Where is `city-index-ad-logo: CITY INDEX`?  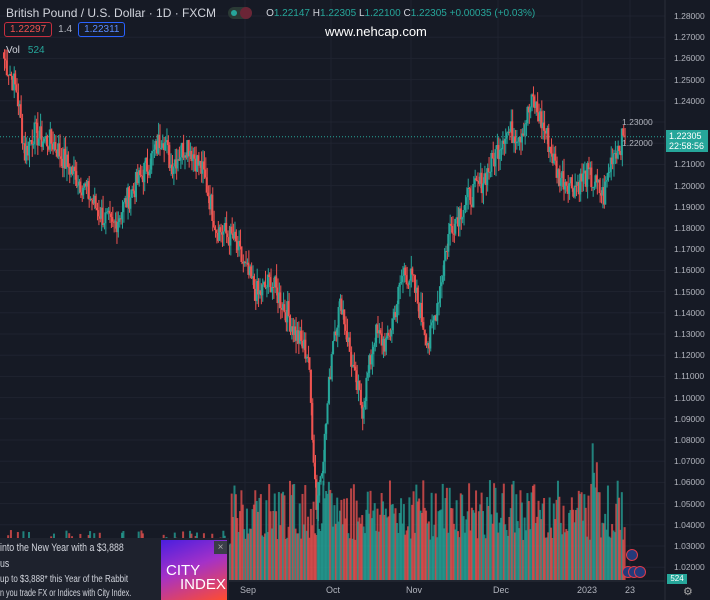 city-index-ad-logo: CITY INDEX is located at coordinates (194, 570).